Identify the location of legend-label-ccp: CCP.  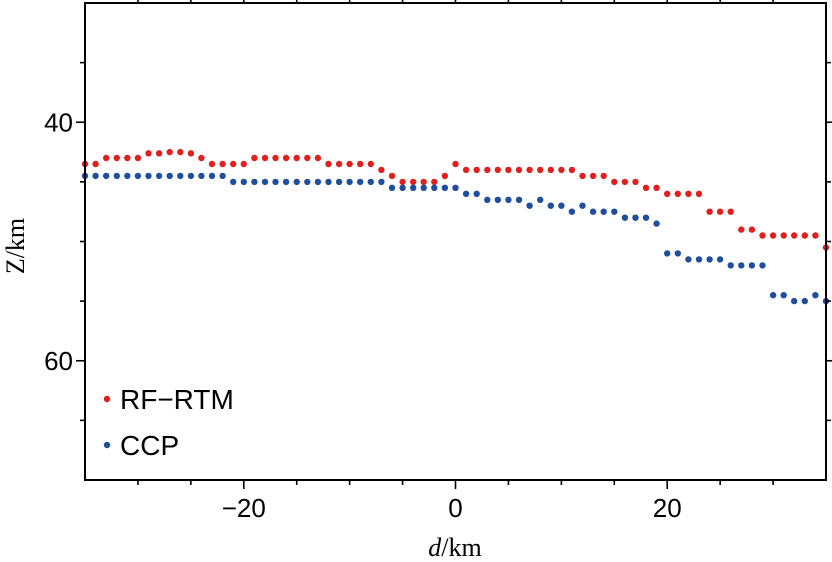
(149, 445).